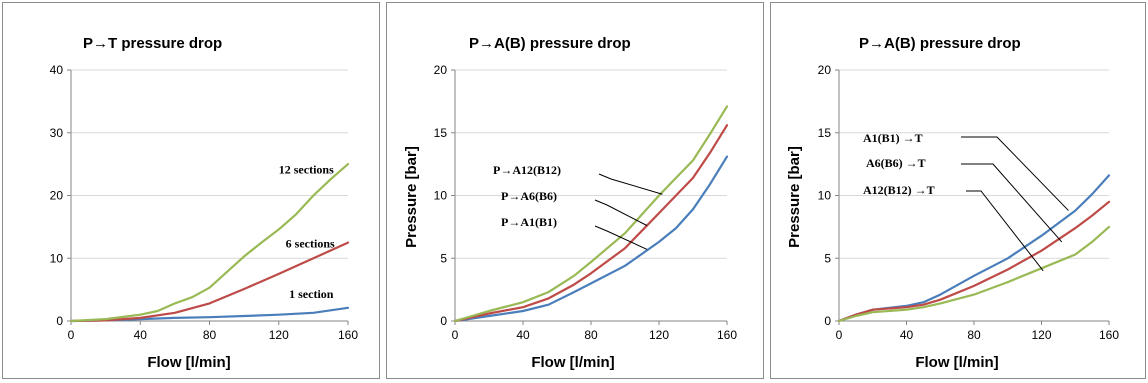  Describe the element at coordinates (529, 222) in the screenshot. I see `annotation-label: P→A1(B1)` at that location.